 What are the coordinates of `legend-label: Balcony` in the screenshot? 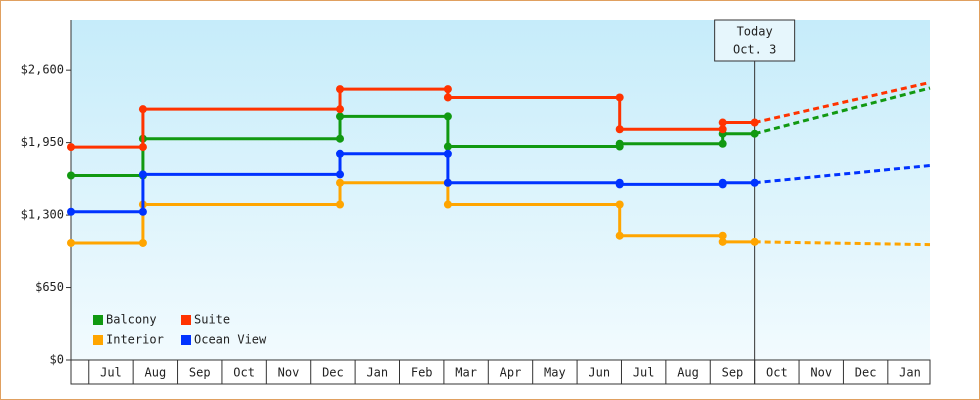 It's located at (131, 320).